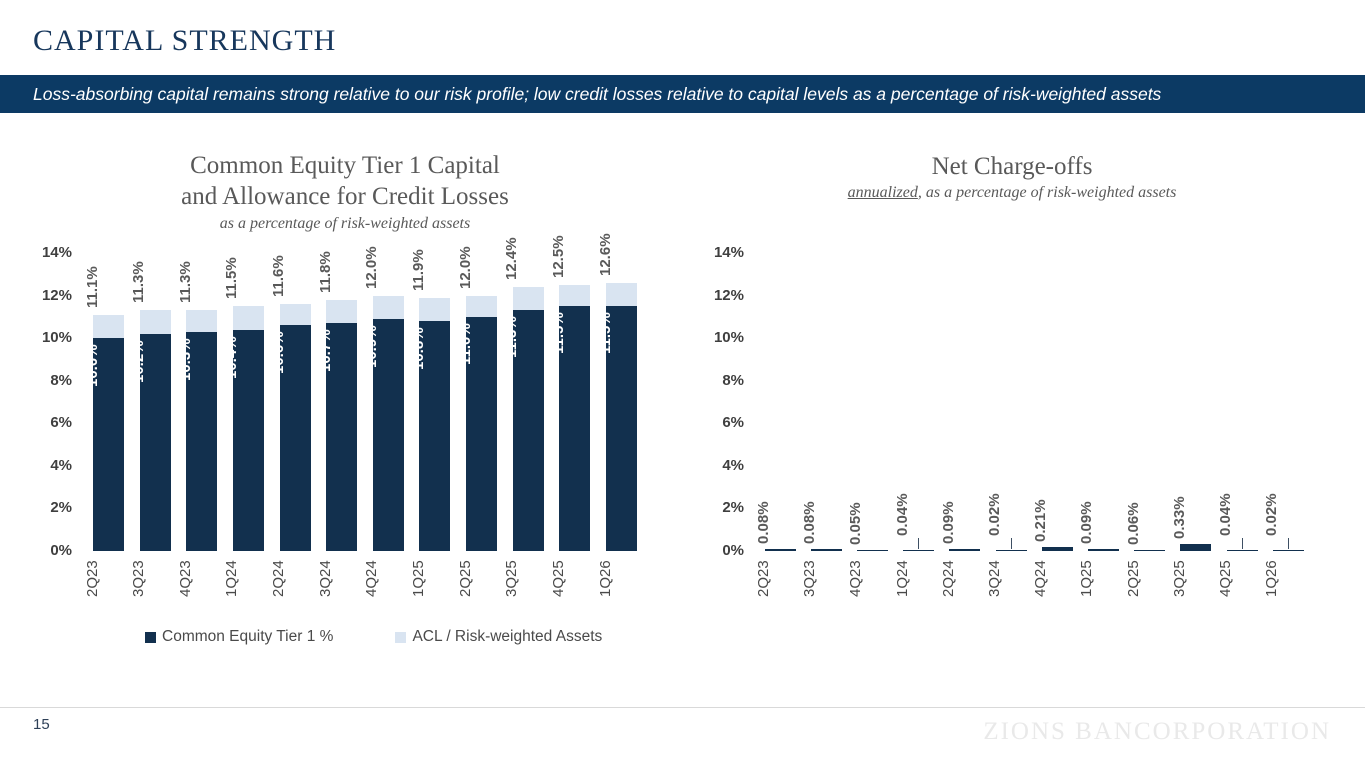  What do you see at coordinates (1133, 578) in the screenshot?
I see `x-axis-label: 2Q25` at bounding box center [1133, 578].